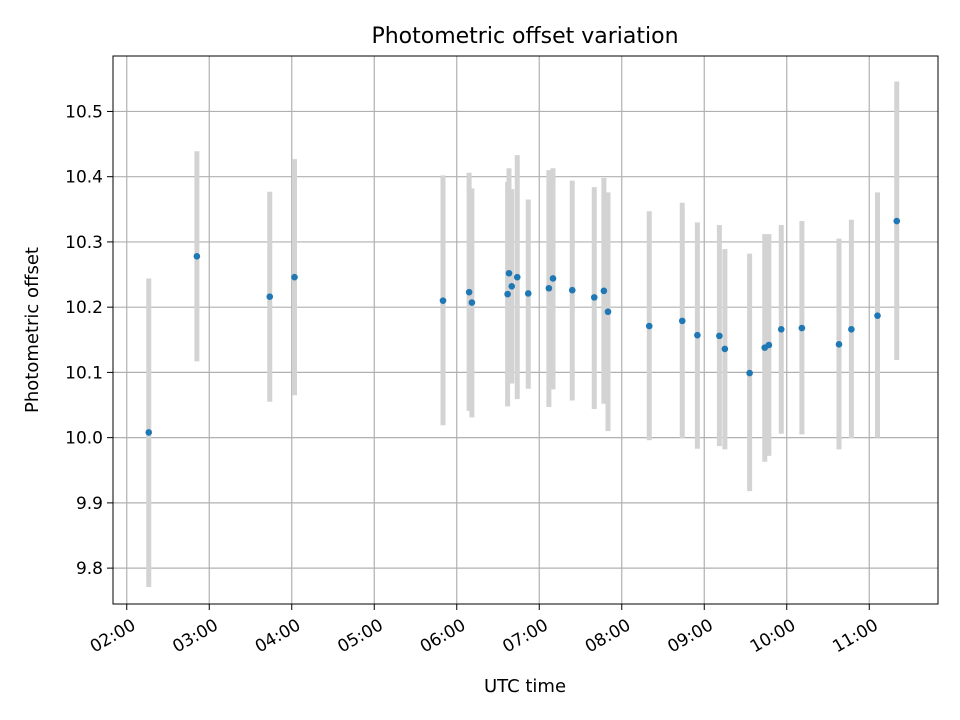  Describe the element at coordinates (84, 439) in the screenshot. I see `y-tick-label: 10.0` at that location.